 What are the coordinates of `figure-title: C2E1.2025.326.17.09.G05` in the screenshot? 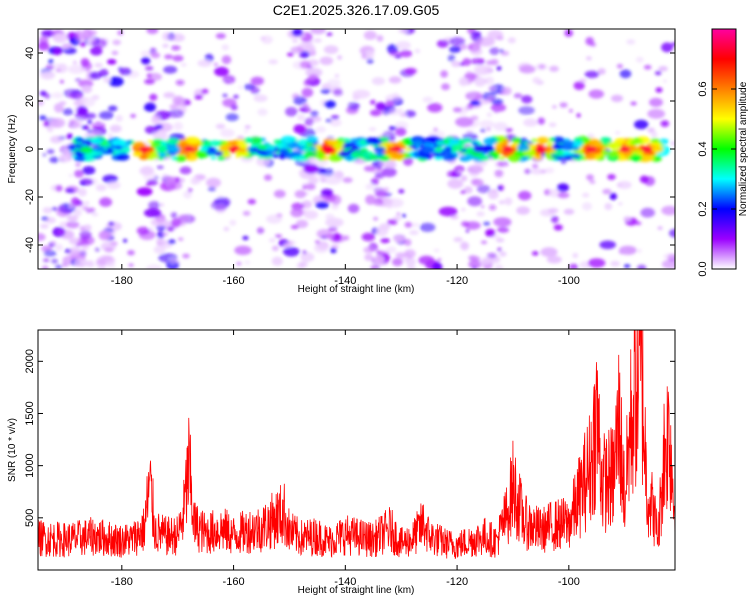 It's located at (356, 10).